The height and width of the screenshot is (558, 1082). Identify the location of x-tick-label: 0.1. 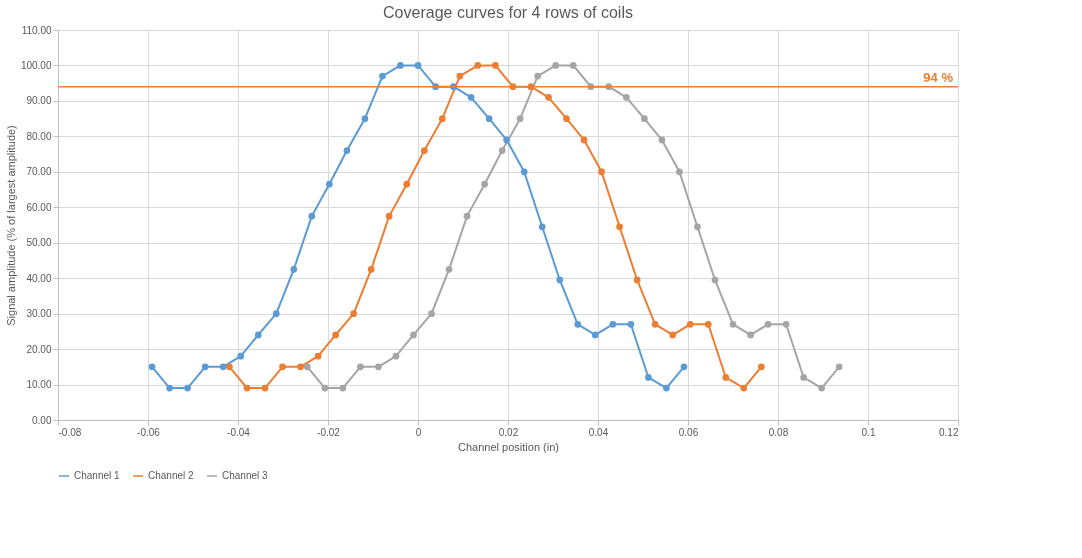
(868, 432).